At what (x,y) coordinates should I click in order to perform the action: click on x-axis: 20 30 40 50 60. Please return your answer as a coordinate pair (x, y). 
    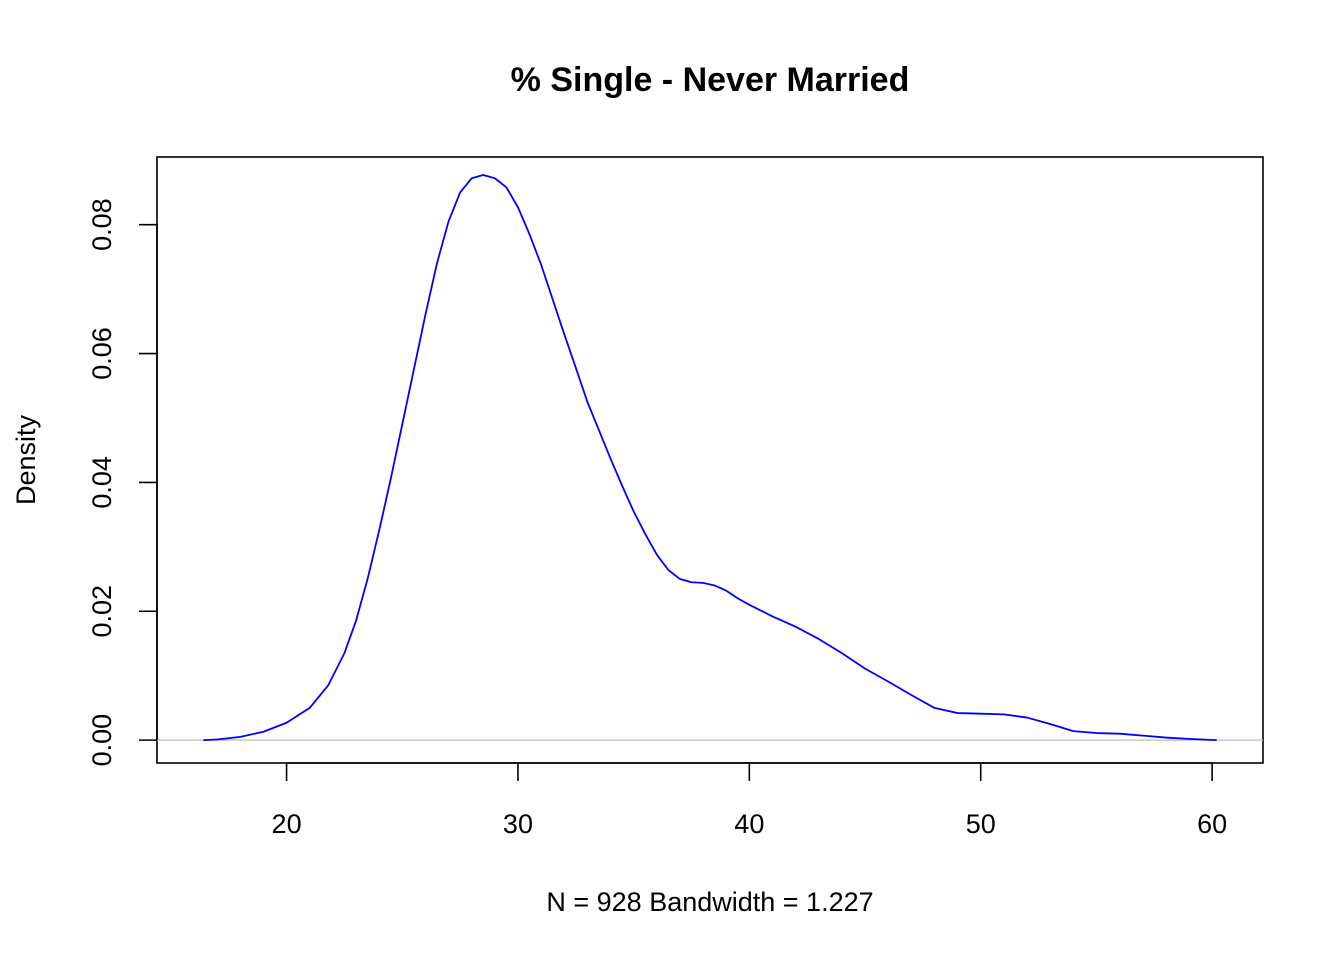
    Looking at the image, I should click on (749, 801).